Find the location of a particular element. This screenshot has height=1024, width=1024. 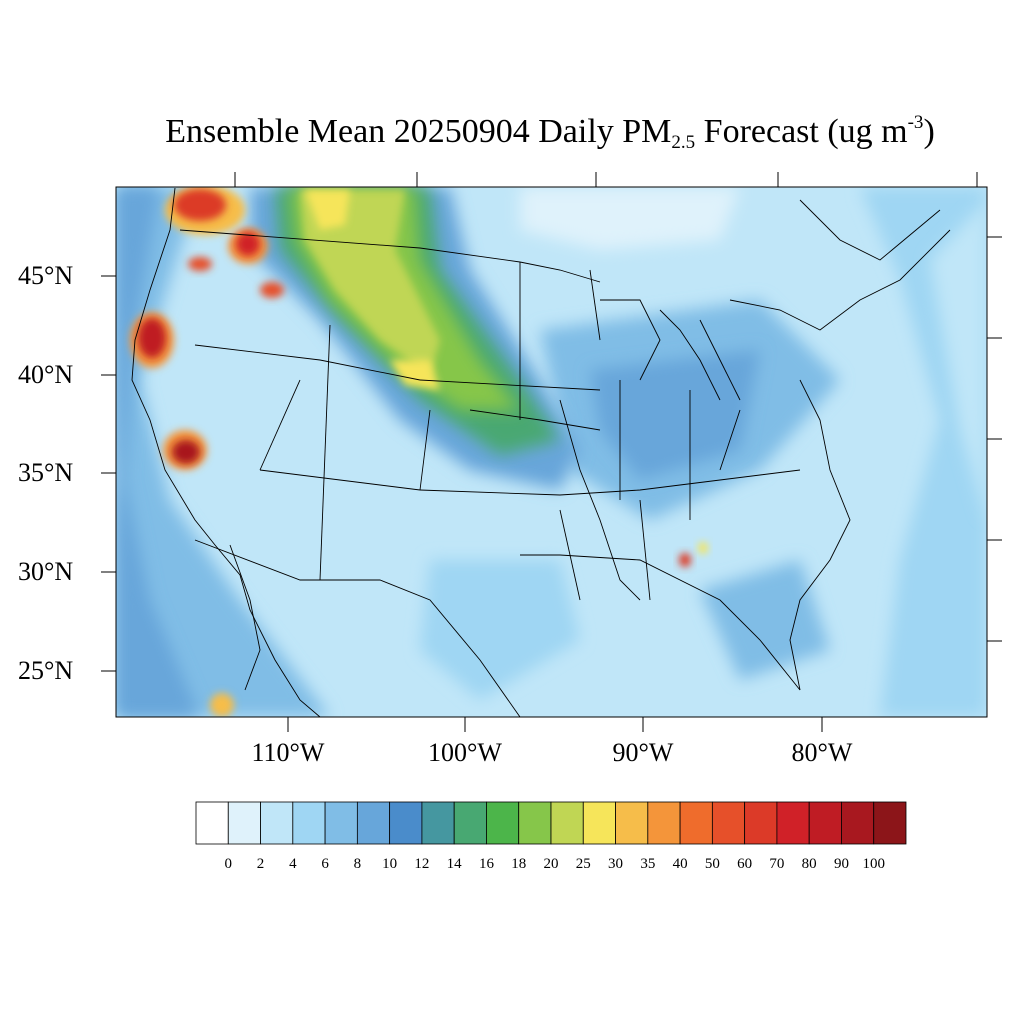

colorbar-tick-label: 70 is located at coordinates (777, 864).